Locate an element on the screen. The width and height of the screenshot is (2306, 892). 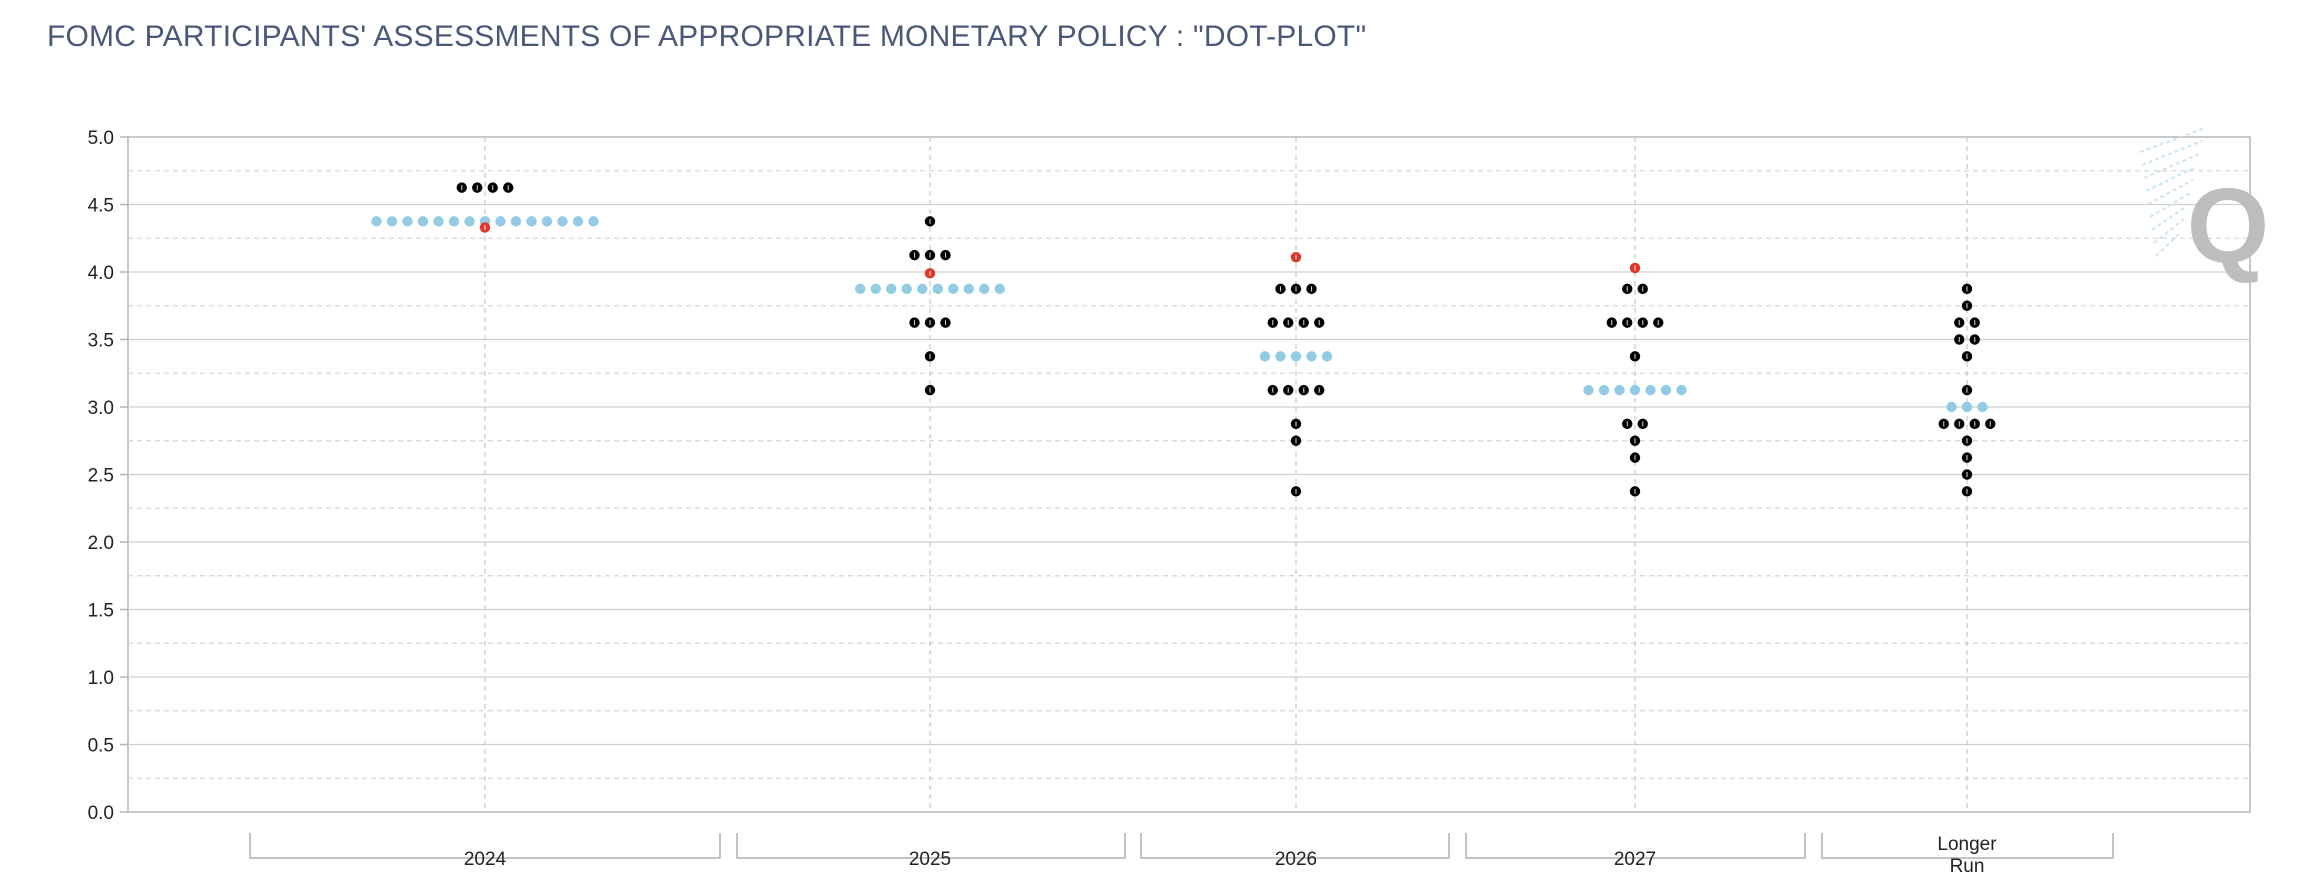
y-tick-label: 5.0 is located at coordinates (101, 138).